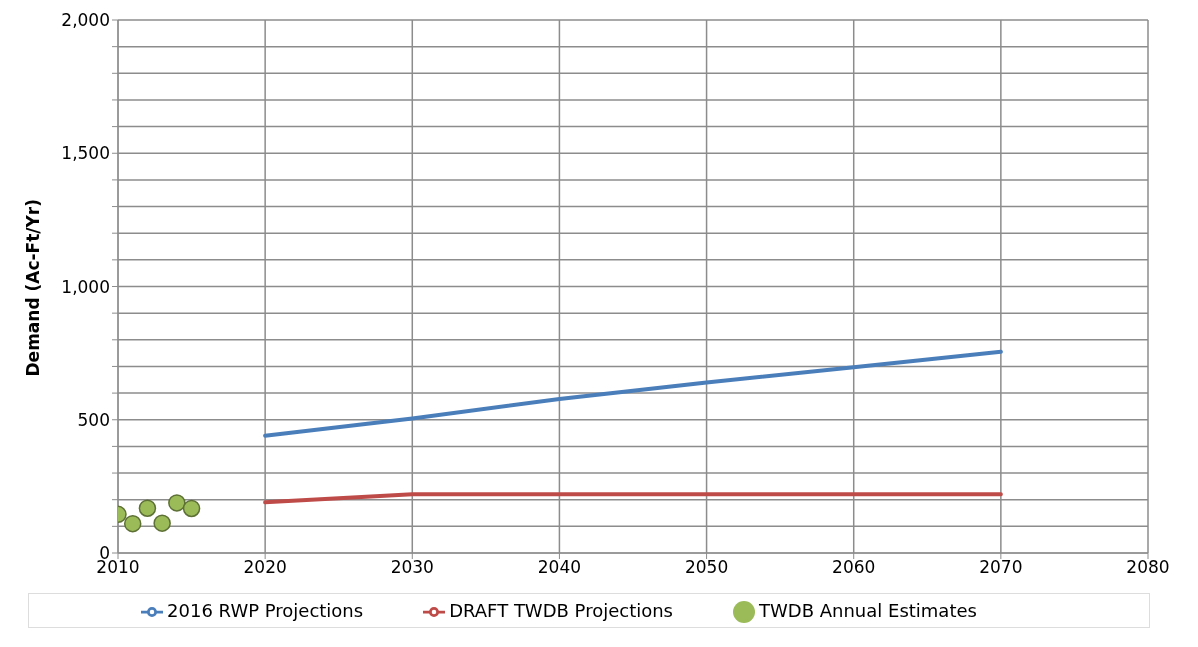 The width and height of the screenshot is (1198, 647). Describe the element at coordinates (1001, 567) in the screenshot. I see `x-tick-label: 2070` at that location.